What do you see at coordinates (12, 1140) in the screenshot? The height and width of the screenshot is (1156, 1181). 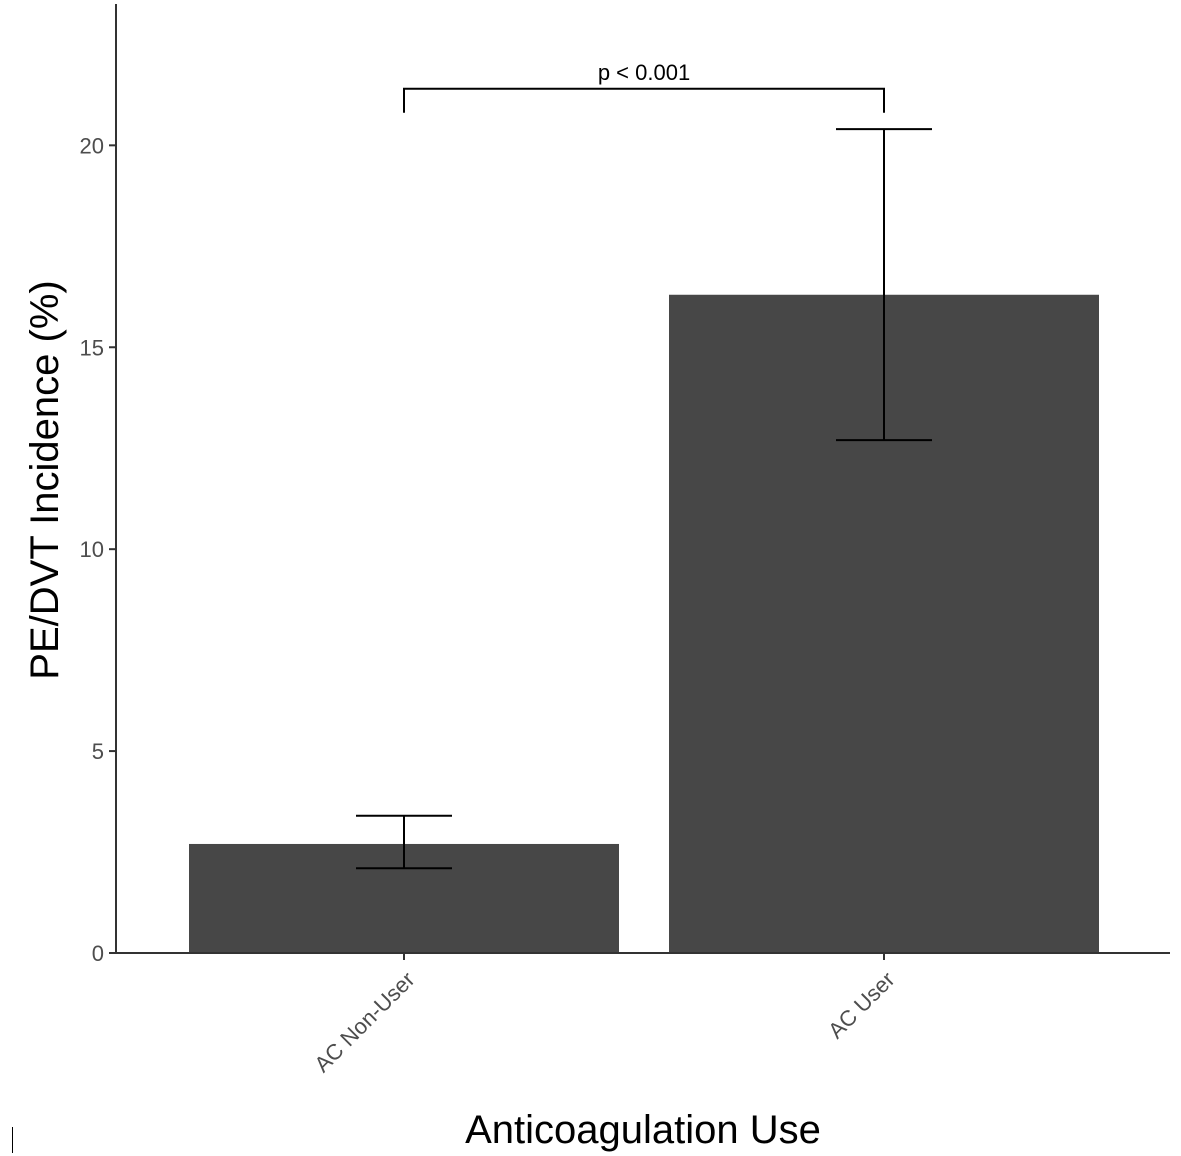 I see `text-cursor` at bounding box center [12, 1140].